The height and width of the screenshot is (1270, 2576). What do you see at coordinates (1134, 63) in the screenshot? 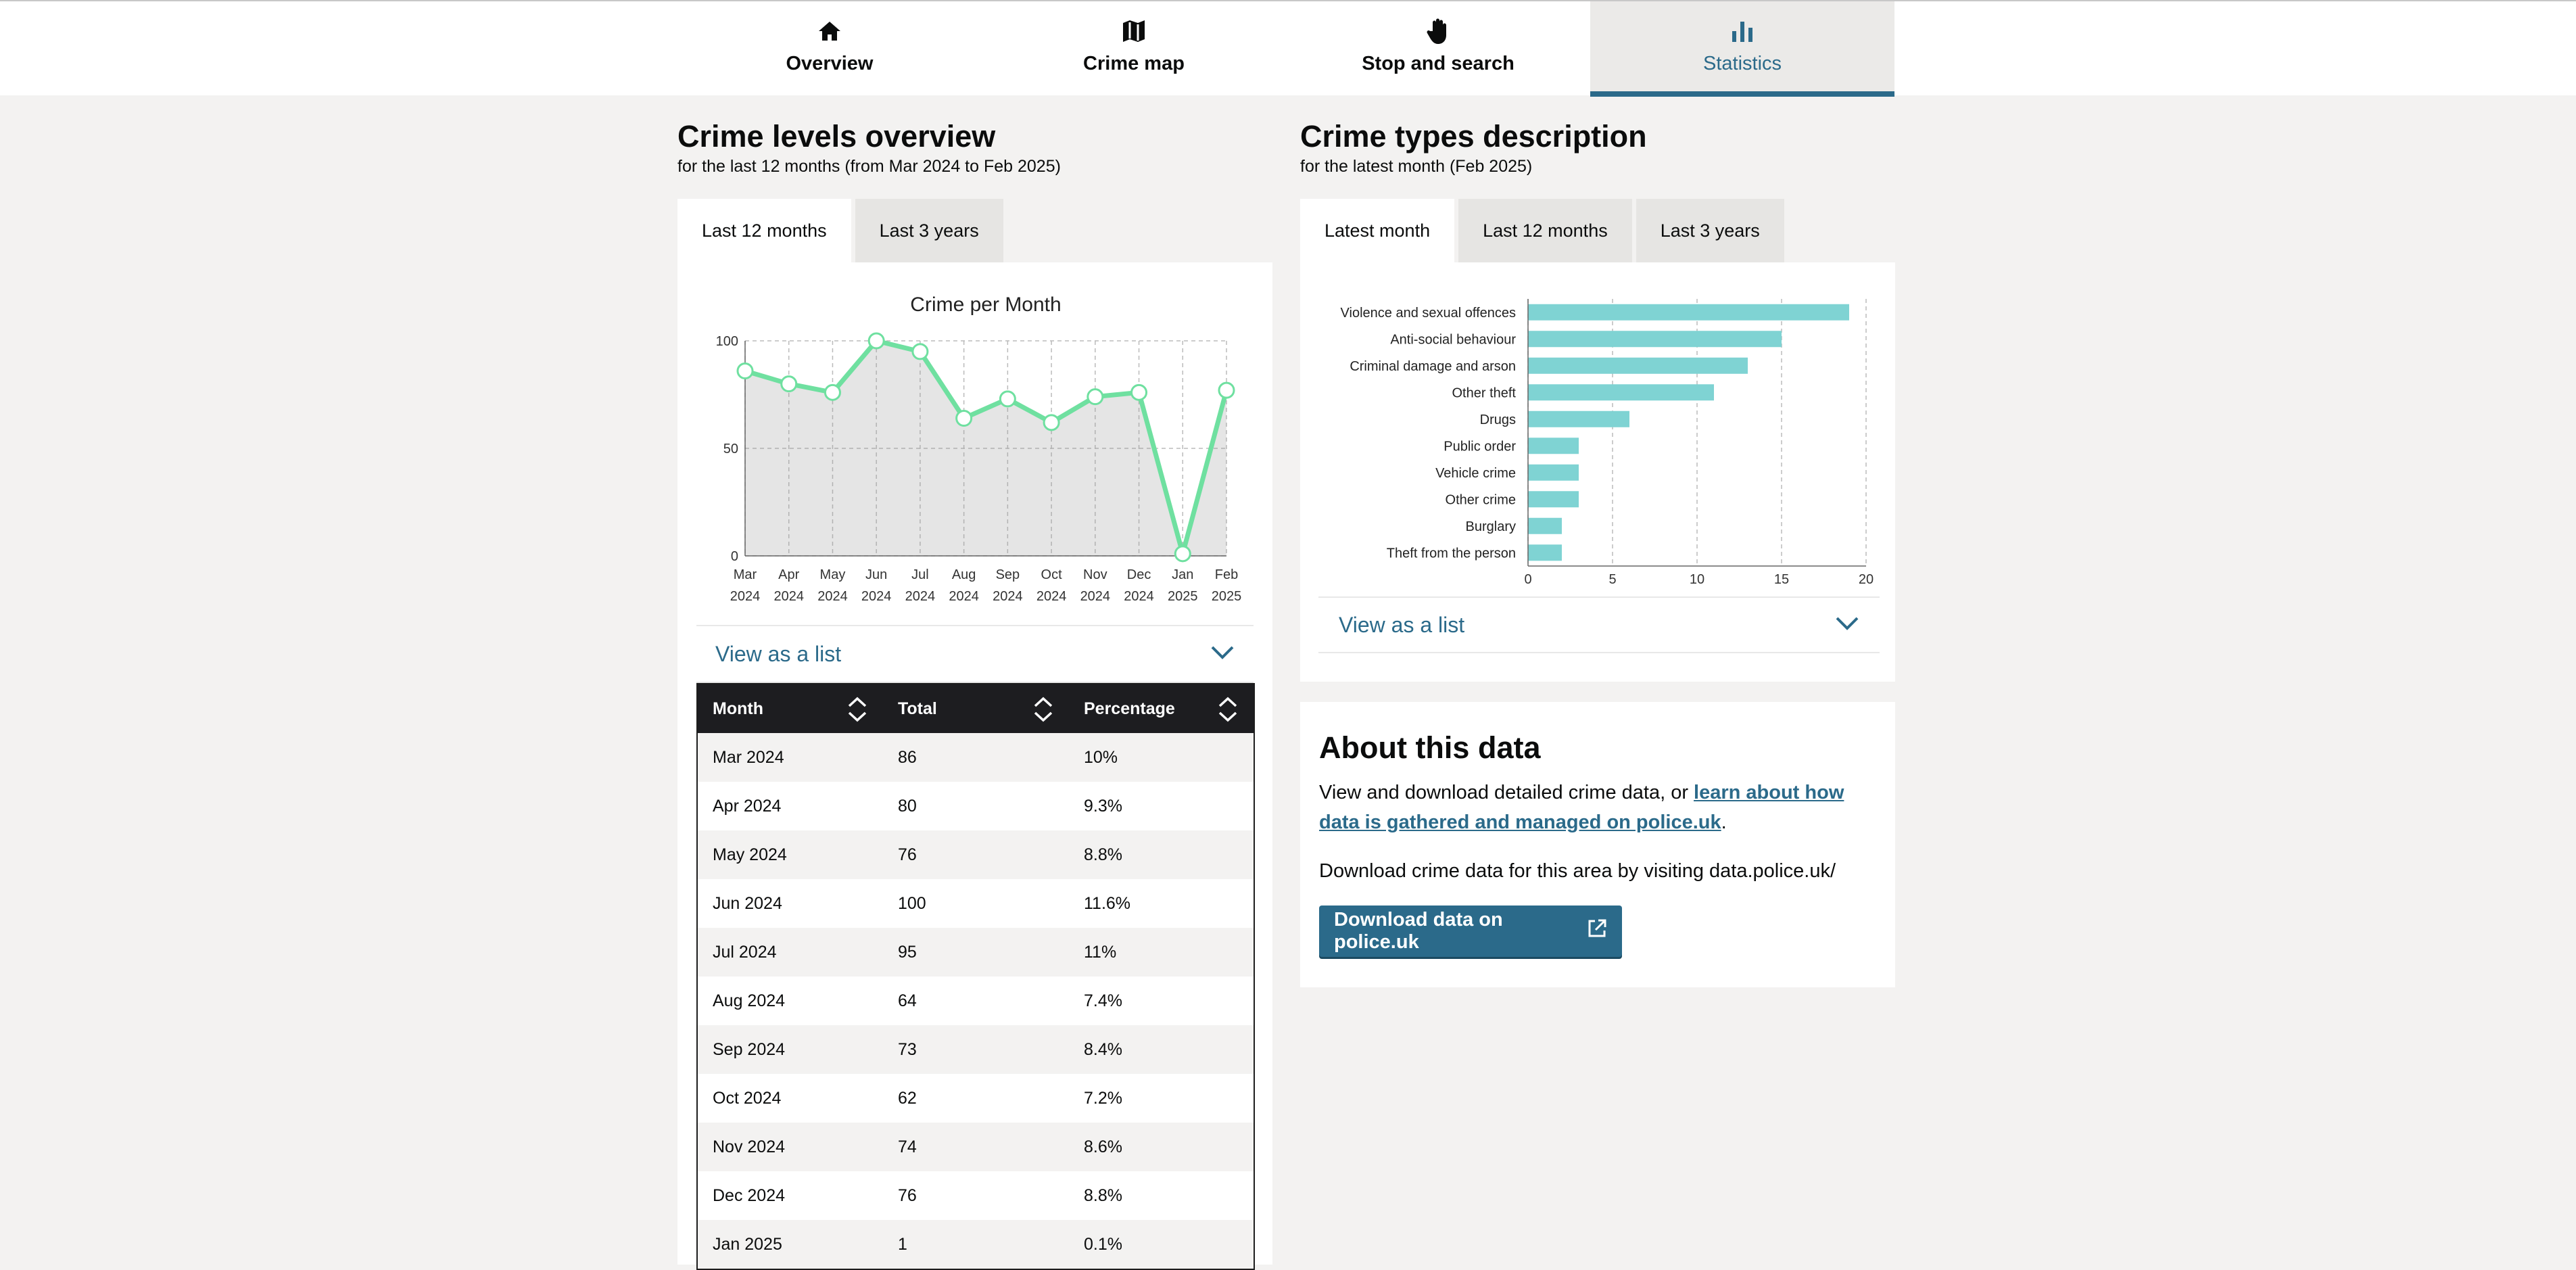
I see `nav-tab-label: Crime map` at bounding box center [1134, 63].